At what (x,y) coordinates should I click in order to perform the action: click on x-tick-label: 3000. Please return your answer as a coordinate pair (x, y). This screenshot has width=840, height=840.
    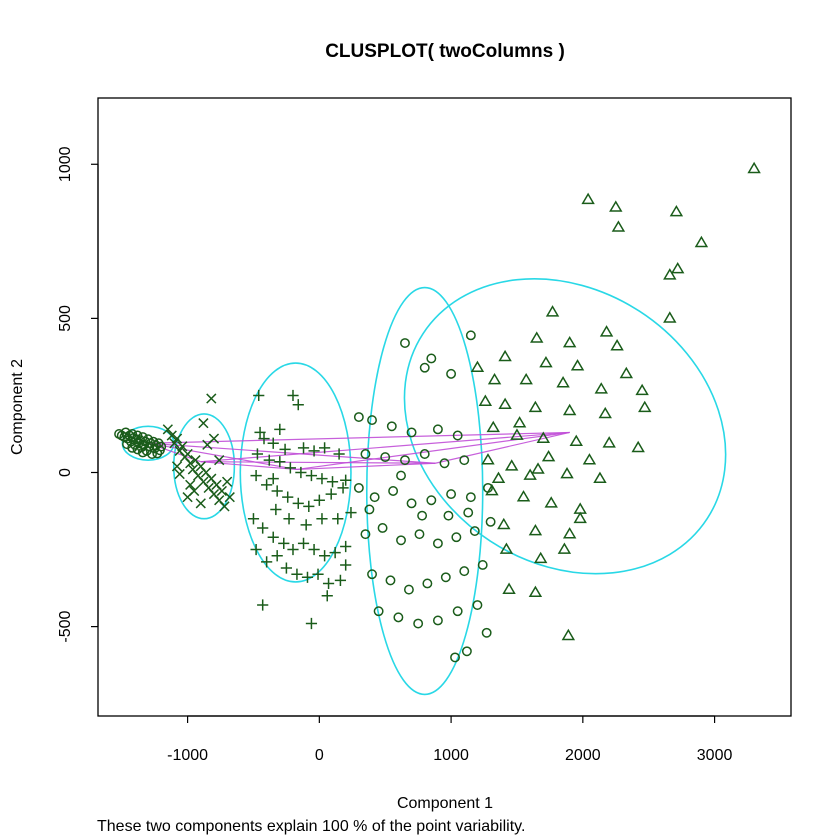
    Looking at the image, I should click on (715, 755).